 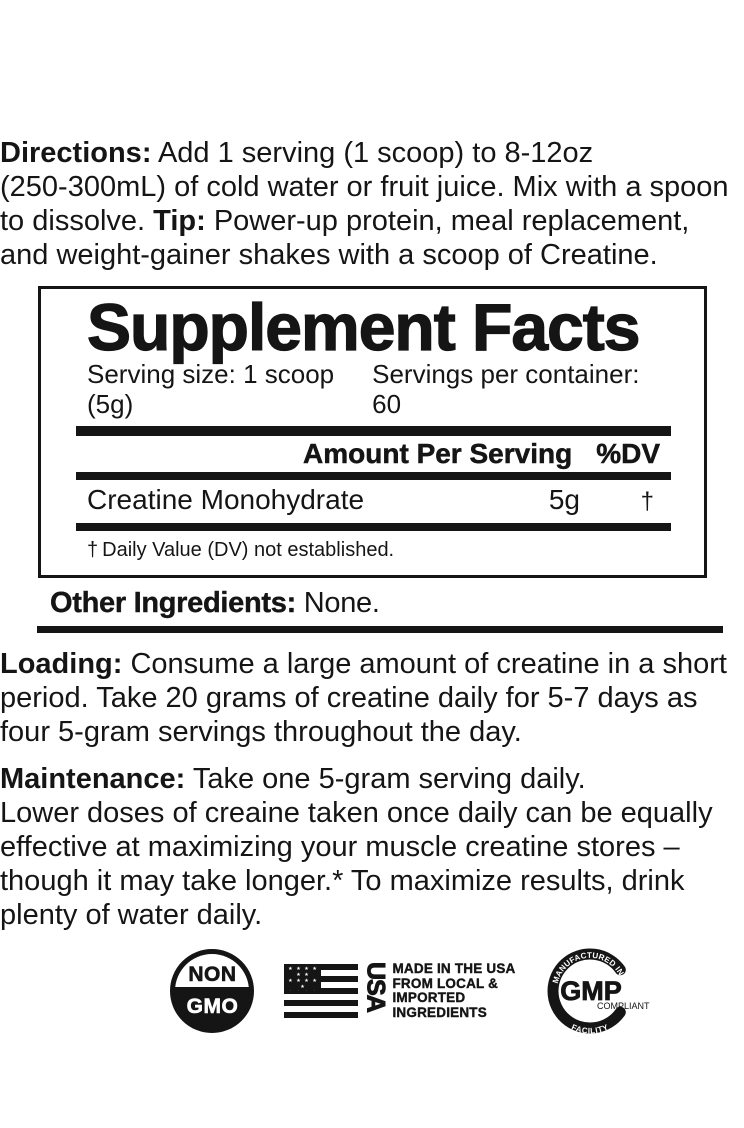 What do you see at coordinates (506, 389) in the screenshot?
I see `servings-per-container: Servings per container: 60` at bounding box center [506, 389].